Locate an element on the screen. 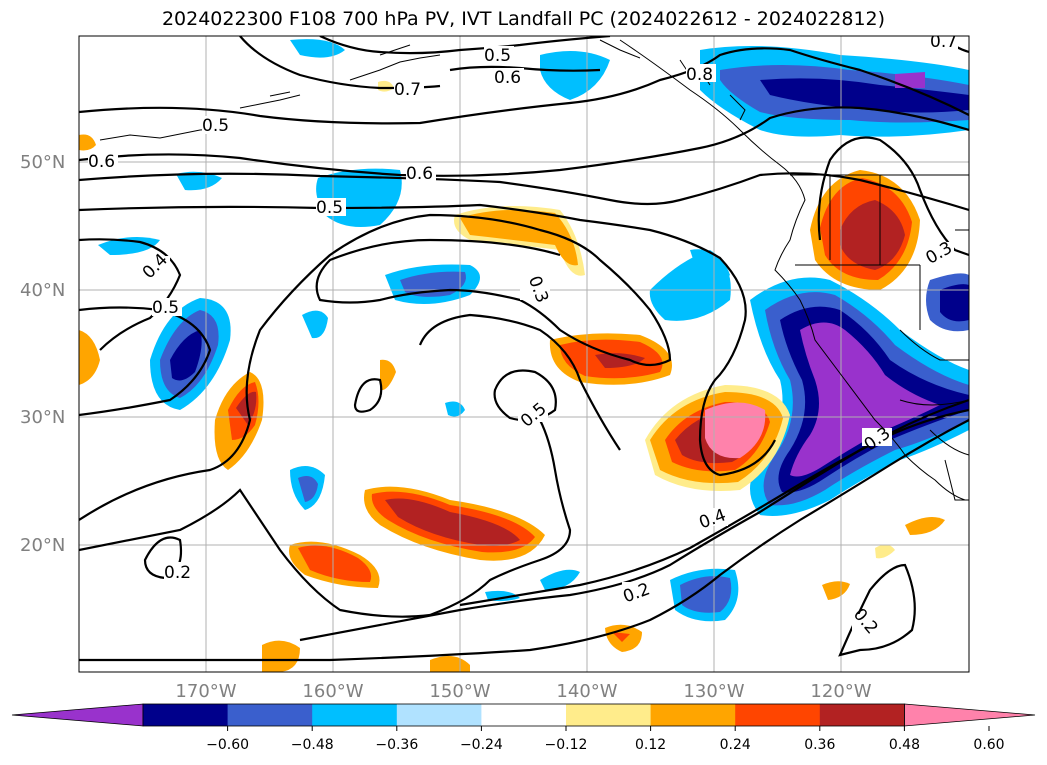  contour-label: 0.8 is located at coordinates (699, 75).